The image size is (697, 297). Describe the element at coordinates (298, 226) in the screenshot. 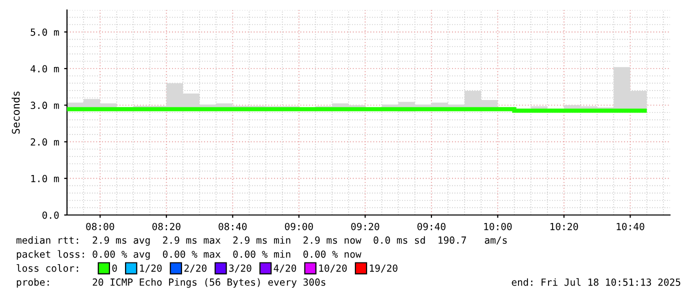

I see `x-tick-label: 09:00` at that location.